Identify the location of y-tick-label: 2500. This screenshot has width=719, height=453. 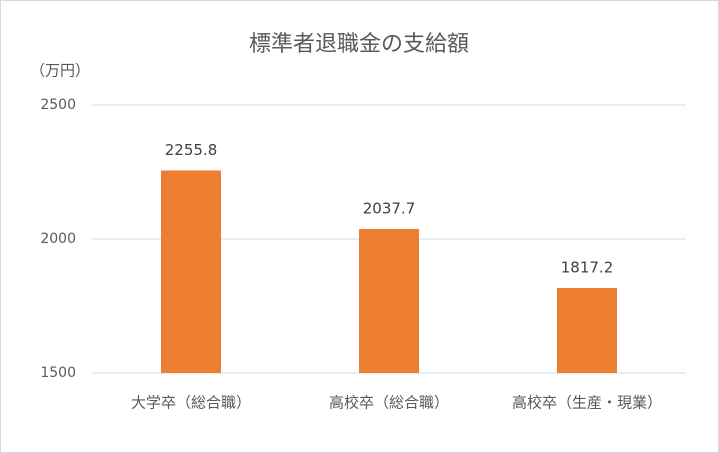
(58, 105).